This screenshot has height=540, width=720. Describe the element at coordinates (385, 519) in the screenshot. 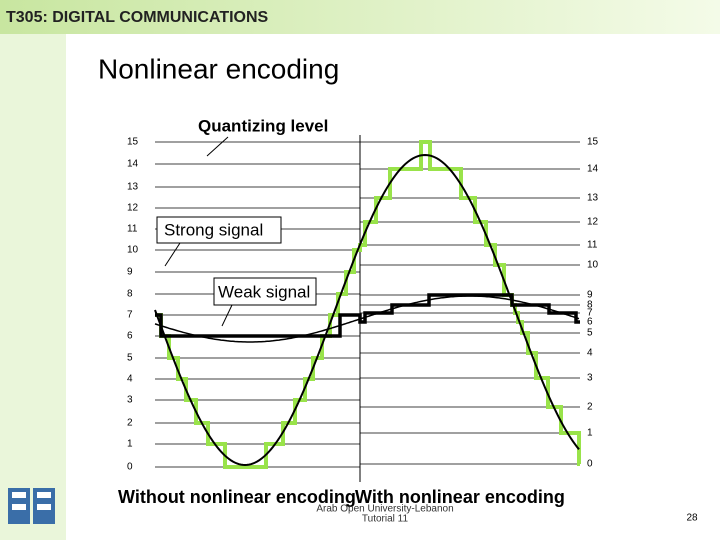

I see `footer-course: Tutorial 11` at that location.